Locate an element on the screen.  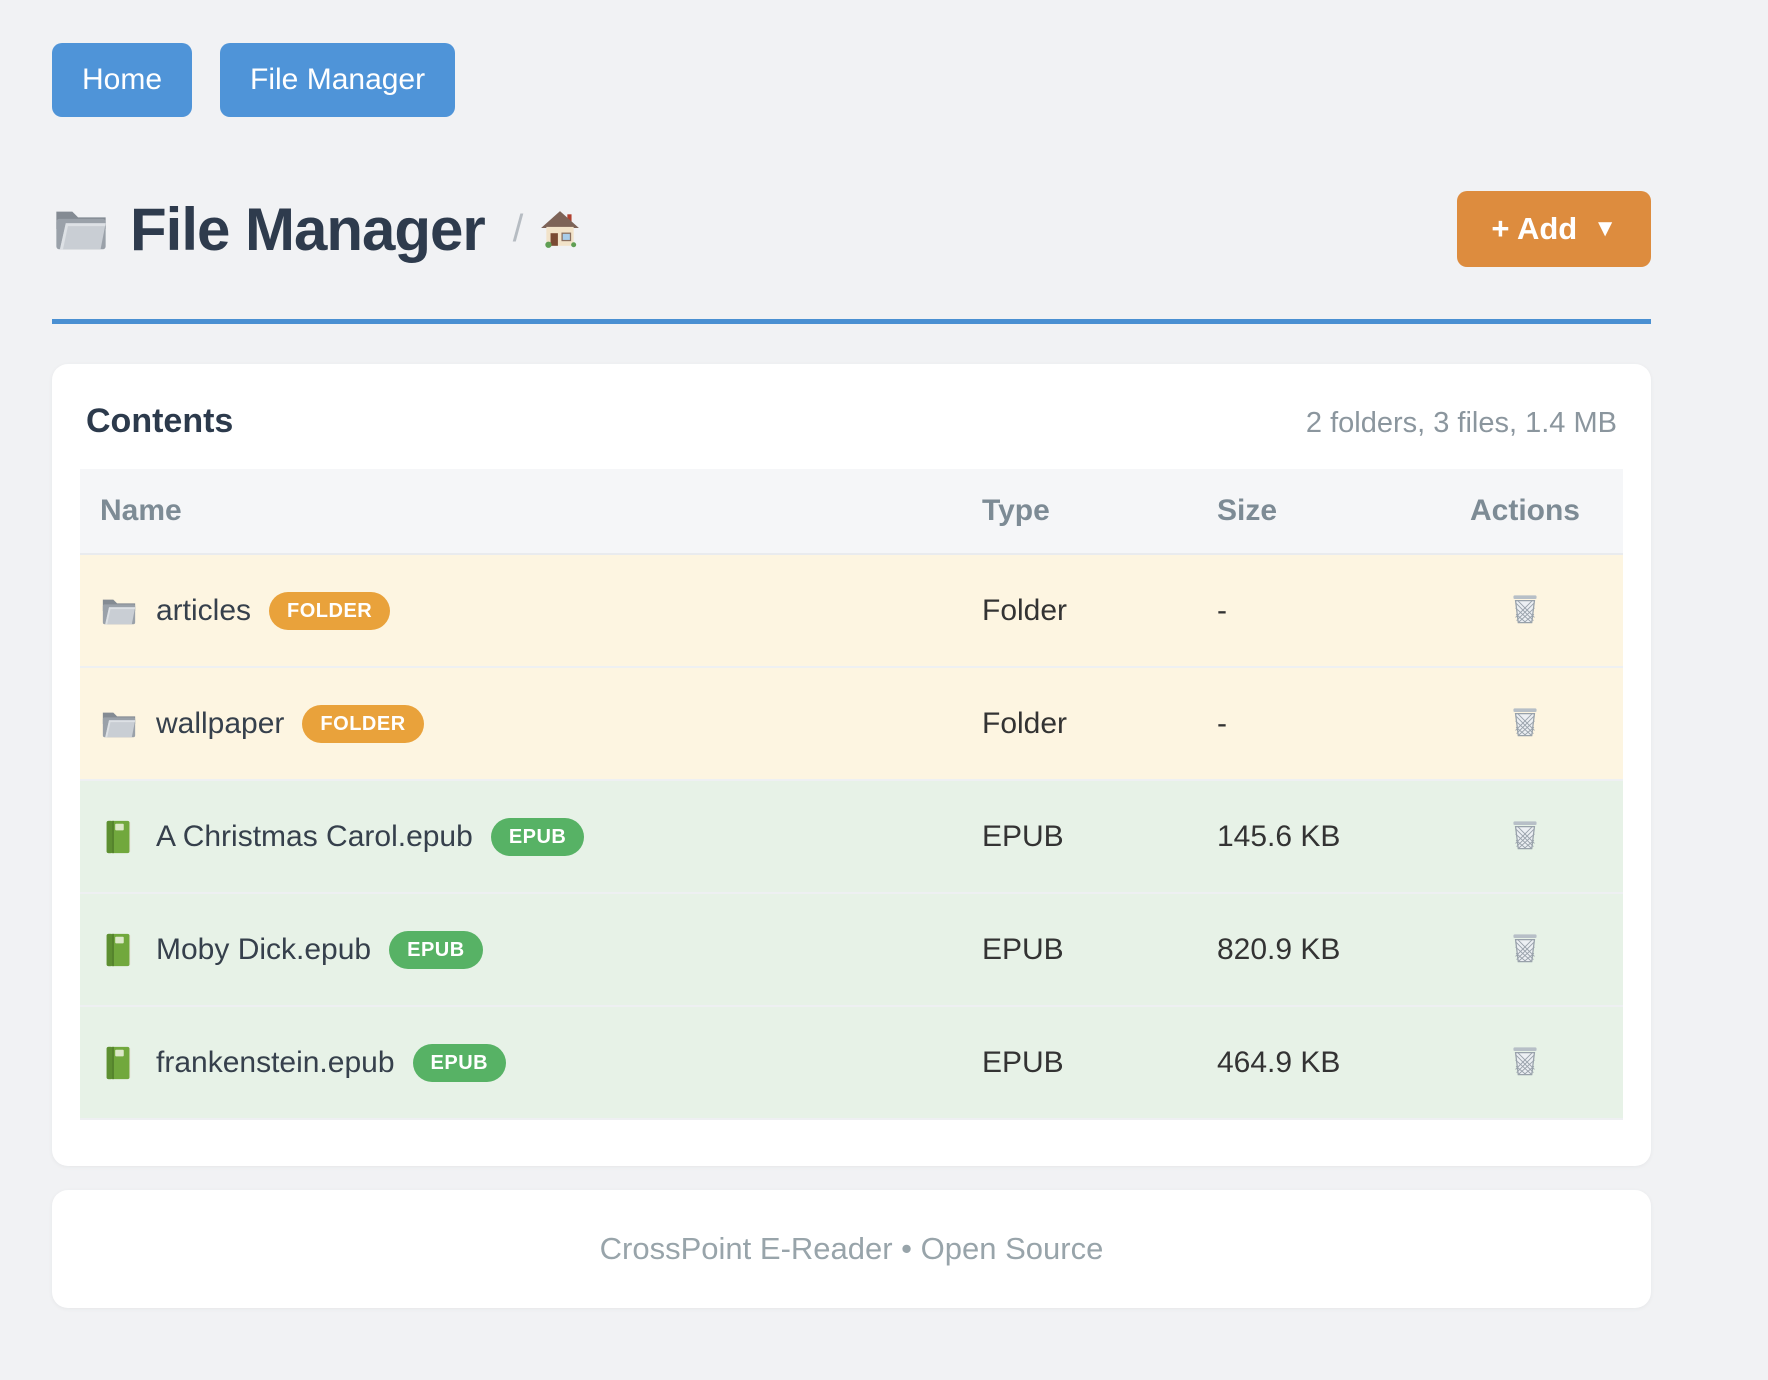
item-name-link: articles is located at coordinates (204, 610).